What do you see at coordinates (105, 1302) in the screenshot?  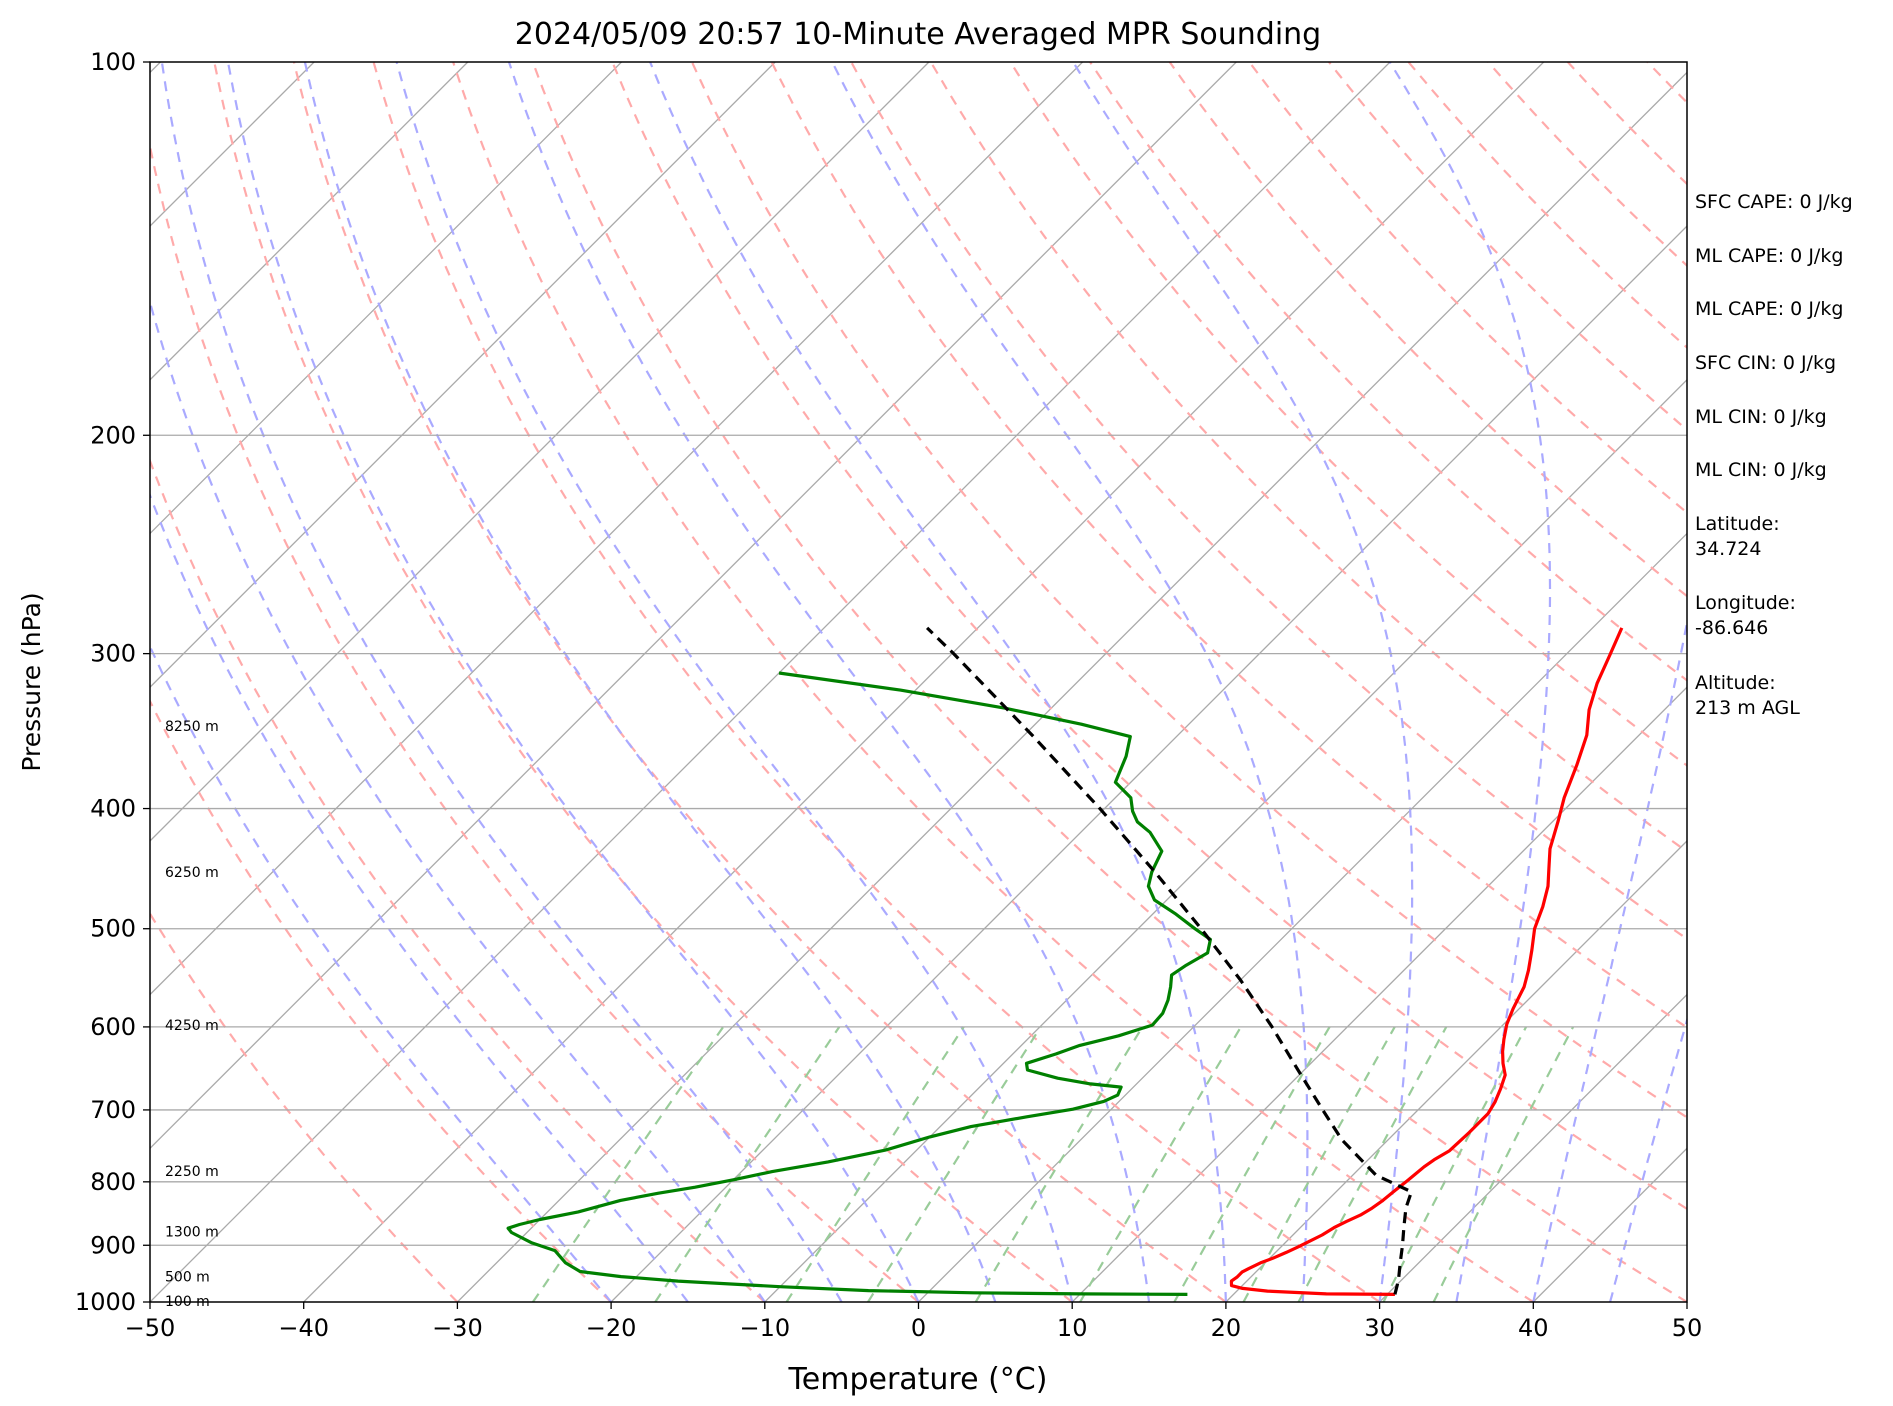 I see `y-tick-label: 1000` at bounding box center [105, 1302].